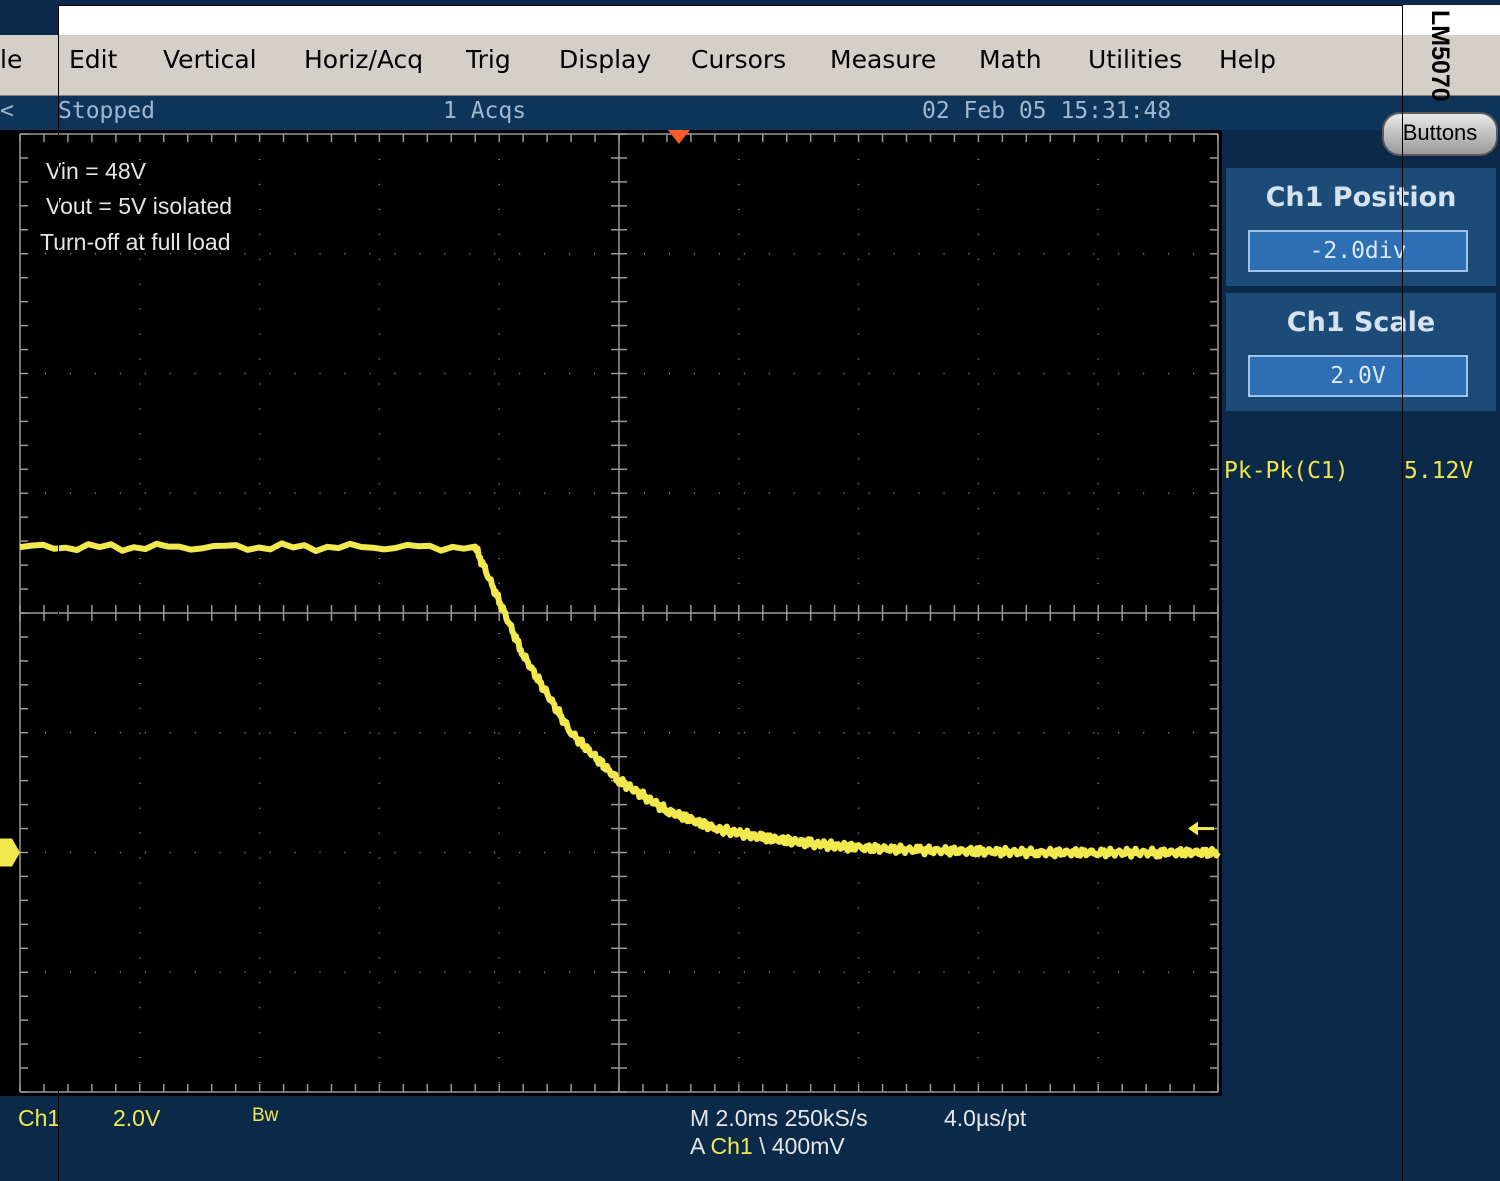  I want to click on menu-math: Math, so click(1010, 59).